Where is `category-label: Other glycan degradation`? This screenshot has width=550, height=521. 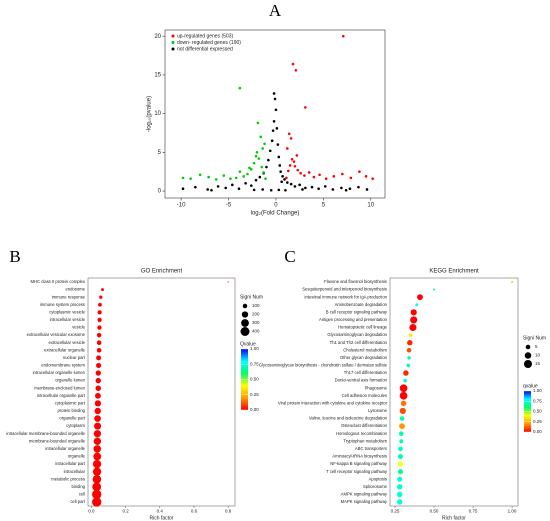
category-label: Other glycan degradation is located at coordinates (364, 357).